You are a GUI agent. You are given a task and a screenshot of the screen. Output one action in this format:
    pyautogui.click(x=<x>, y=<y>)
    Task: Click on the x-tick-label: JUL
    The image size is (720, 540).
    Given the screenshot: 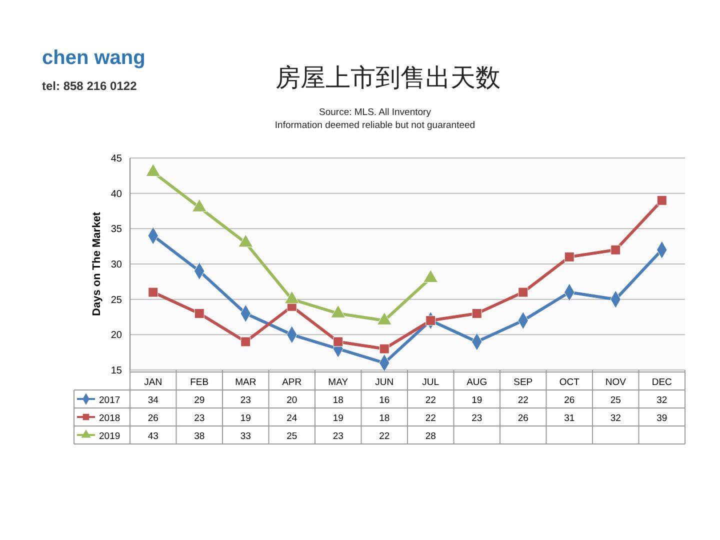 What is the action you would take?
    pyautogui.click(x=431, y=382)
    